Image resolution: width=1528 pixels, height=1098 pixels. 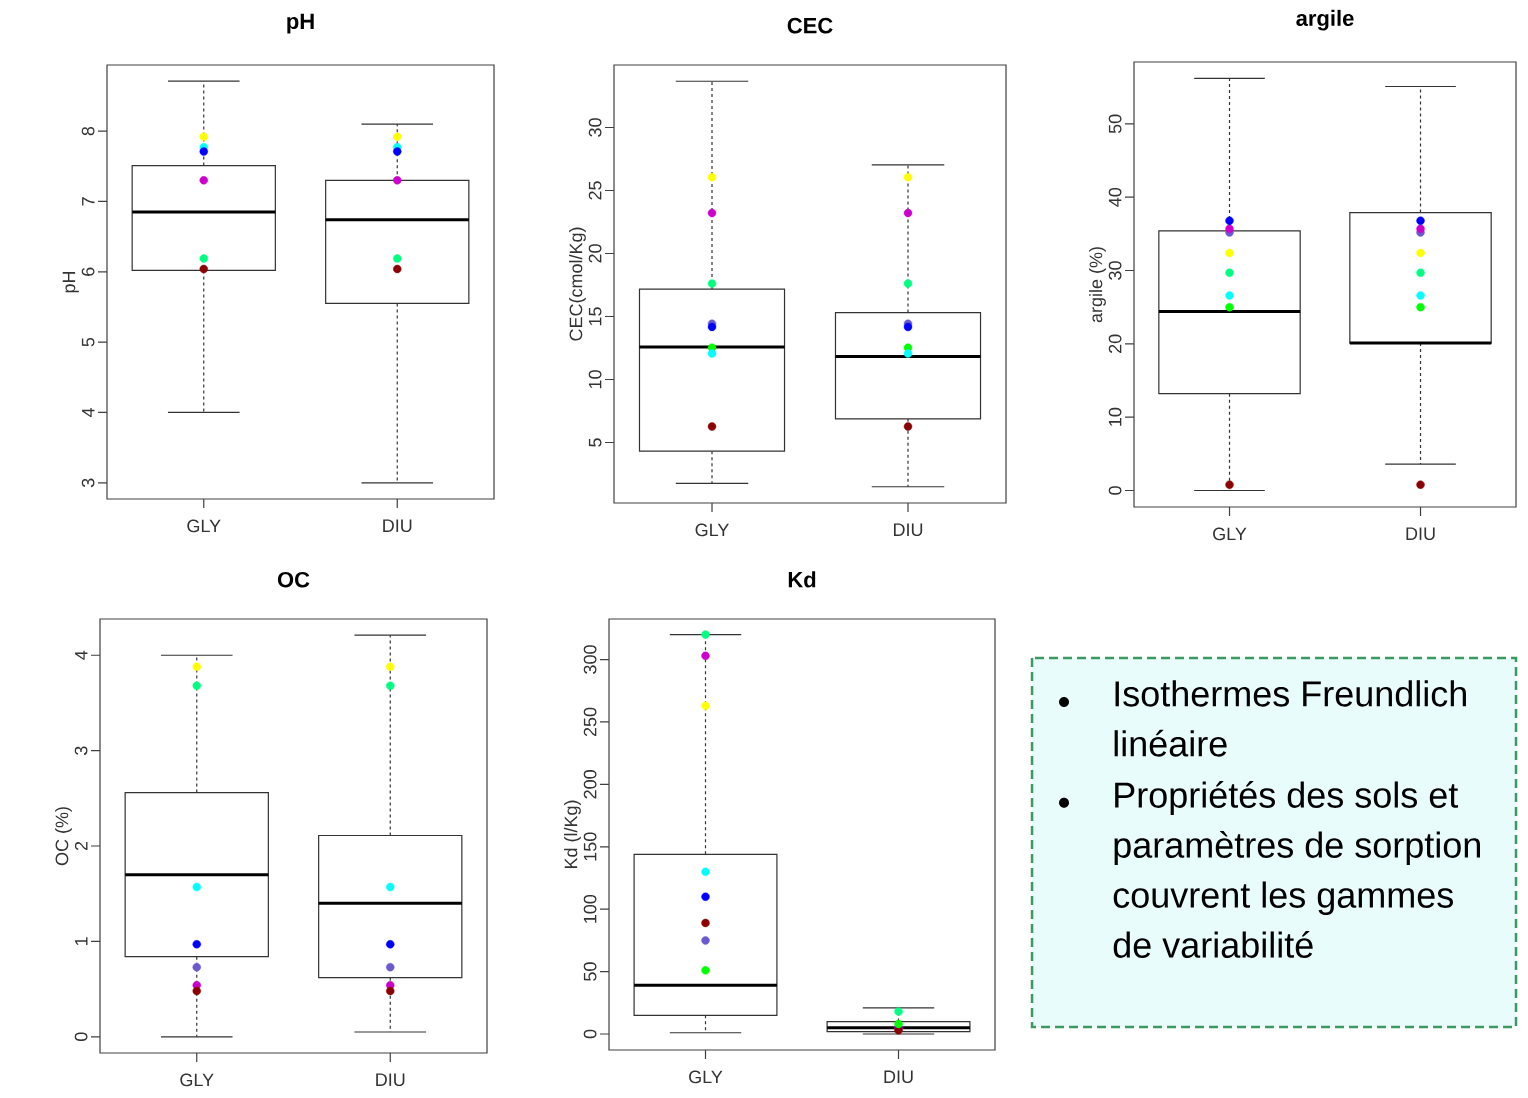 What do you see at coordinates (63, 836) in the screenshot?
I see `y-axis-title: OC (%)` at bounding box center [63, 836].